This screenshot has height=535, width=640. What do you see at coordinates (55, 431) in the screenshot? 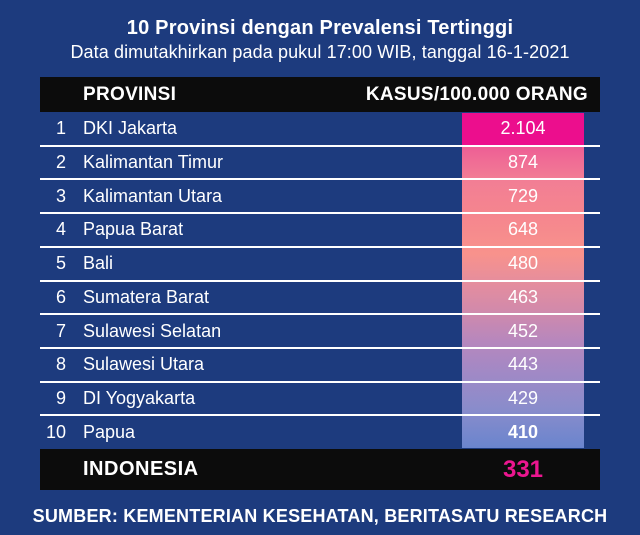
I see `row-rank: 10` at bounding box center [55, 431].